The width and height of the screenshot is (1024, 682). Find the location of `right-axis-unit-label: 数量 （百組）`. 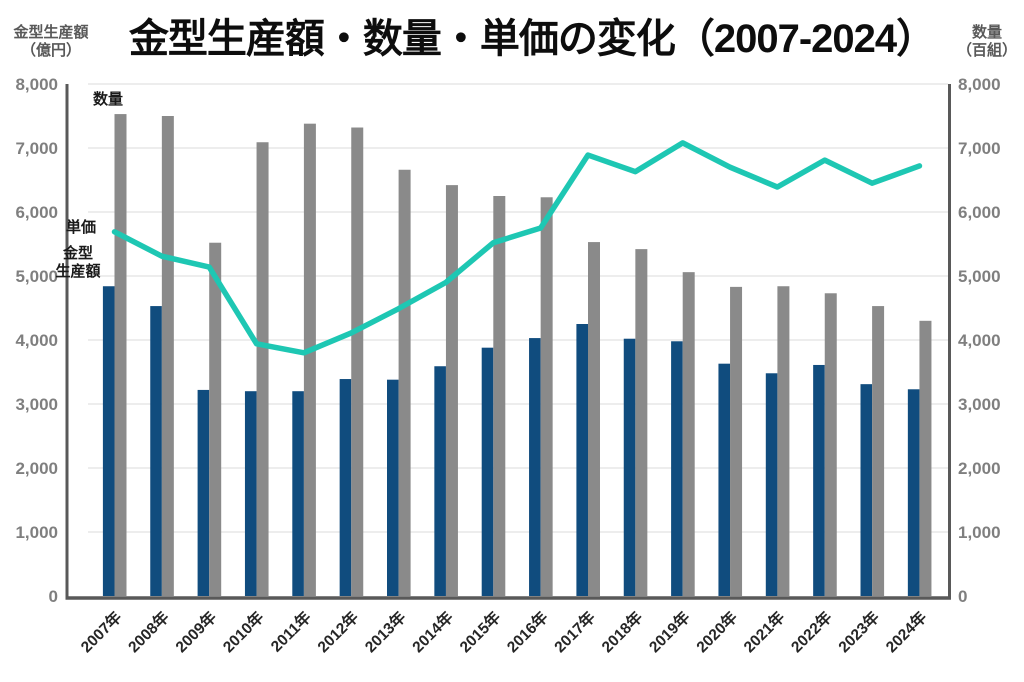

right-axis-unit-label: 数量 （百組） is located at coordinates (987, 42).